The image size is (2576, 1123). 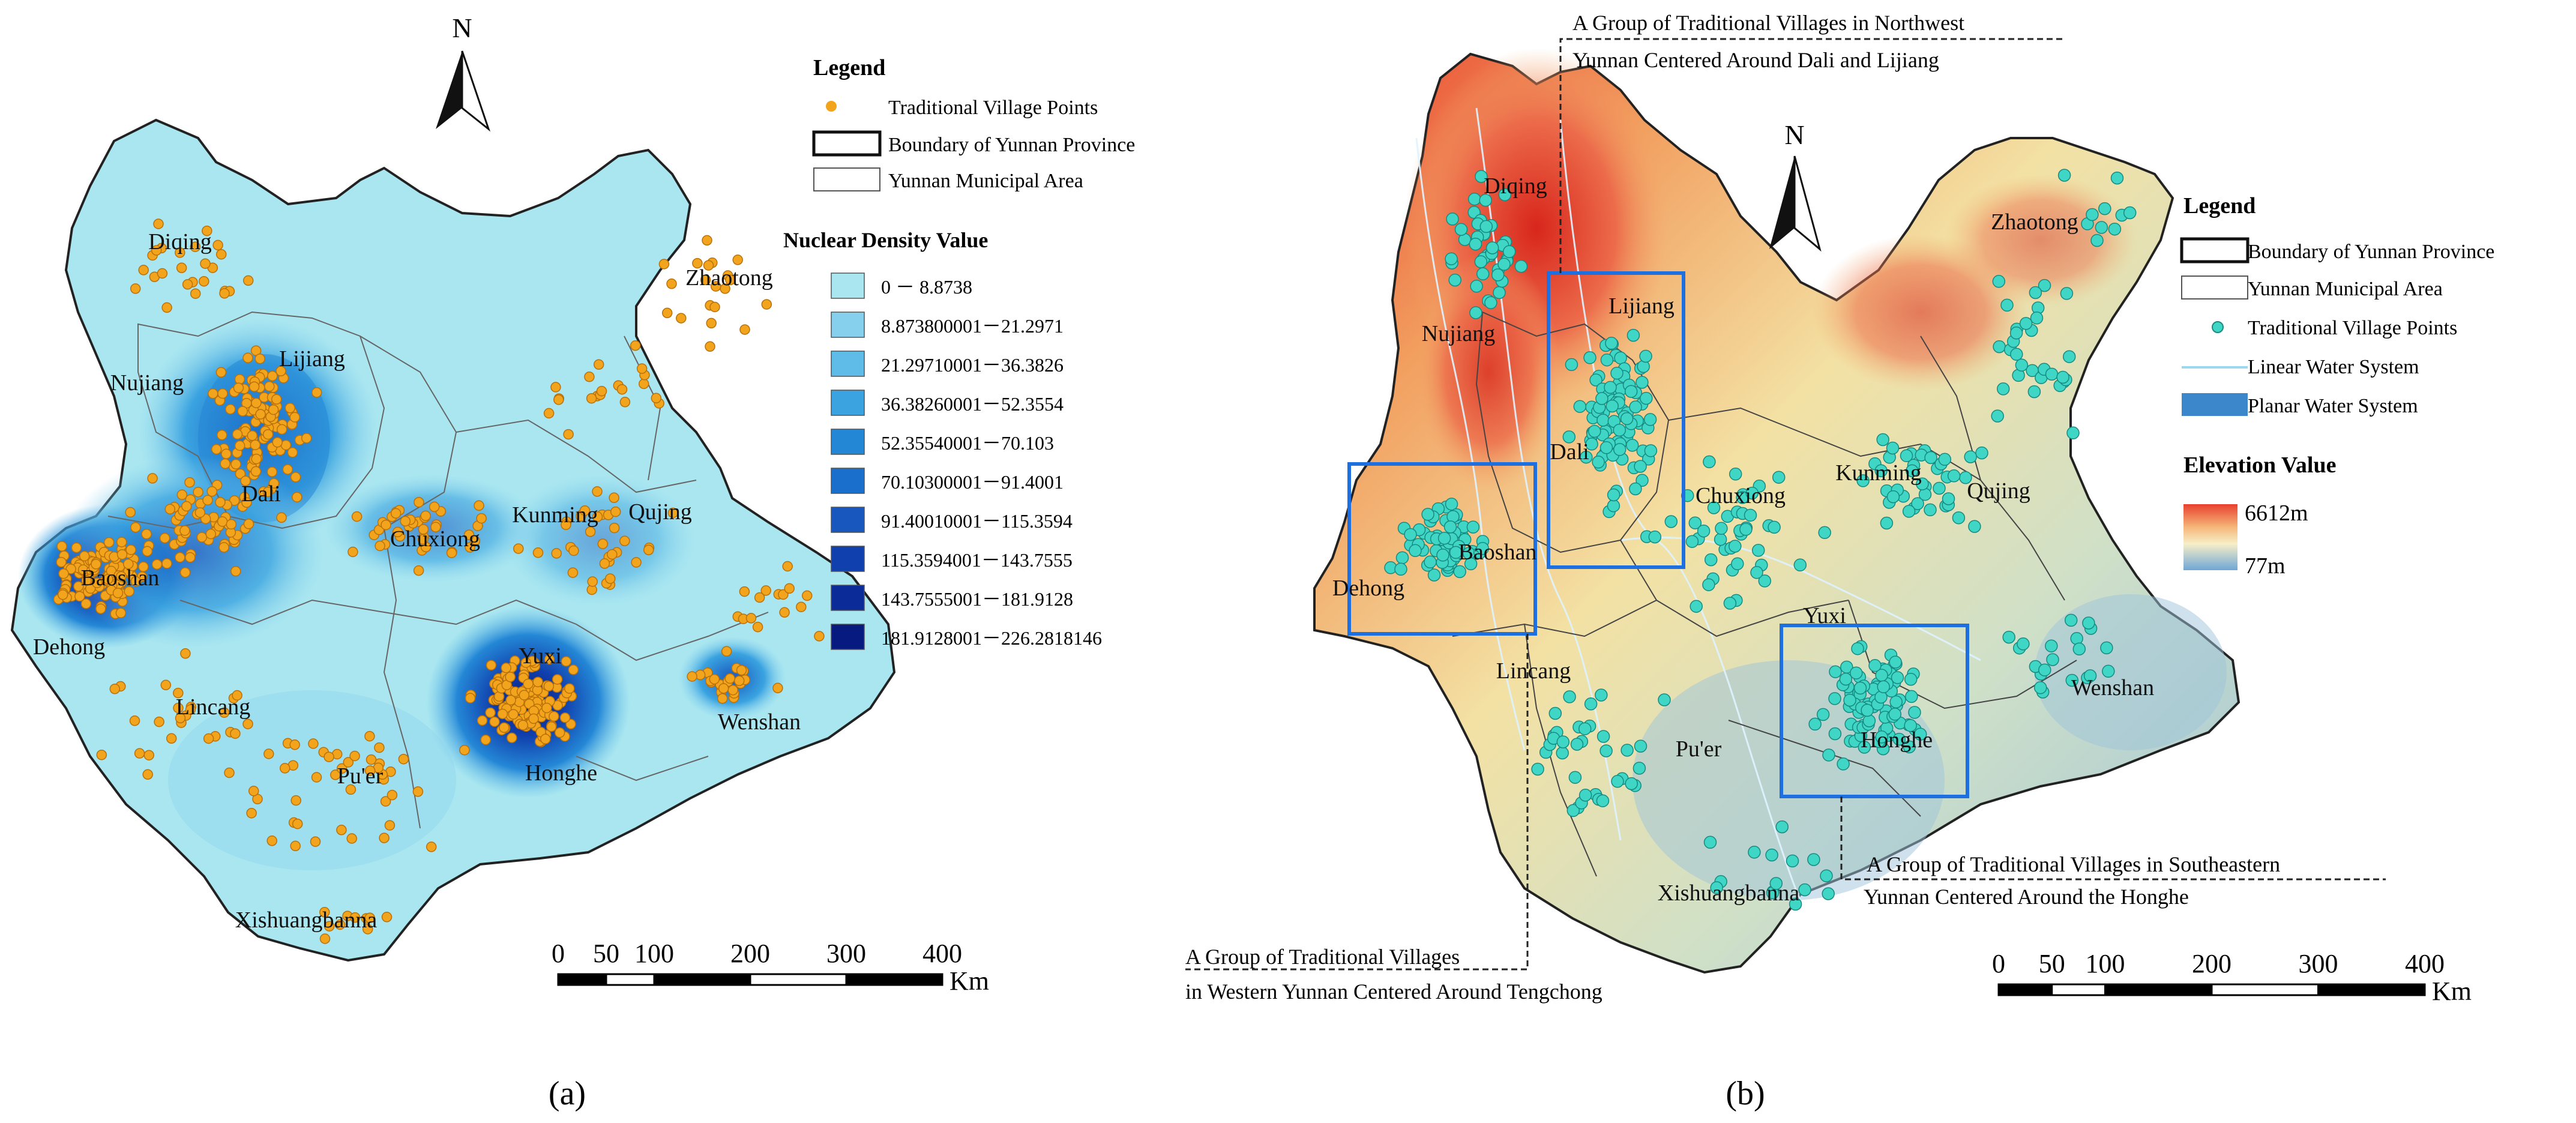 What do you see at coordinates (1999, 491) in the screenshot?
I see `place-label-b: Qujing` at bounding box center [1999, 491].